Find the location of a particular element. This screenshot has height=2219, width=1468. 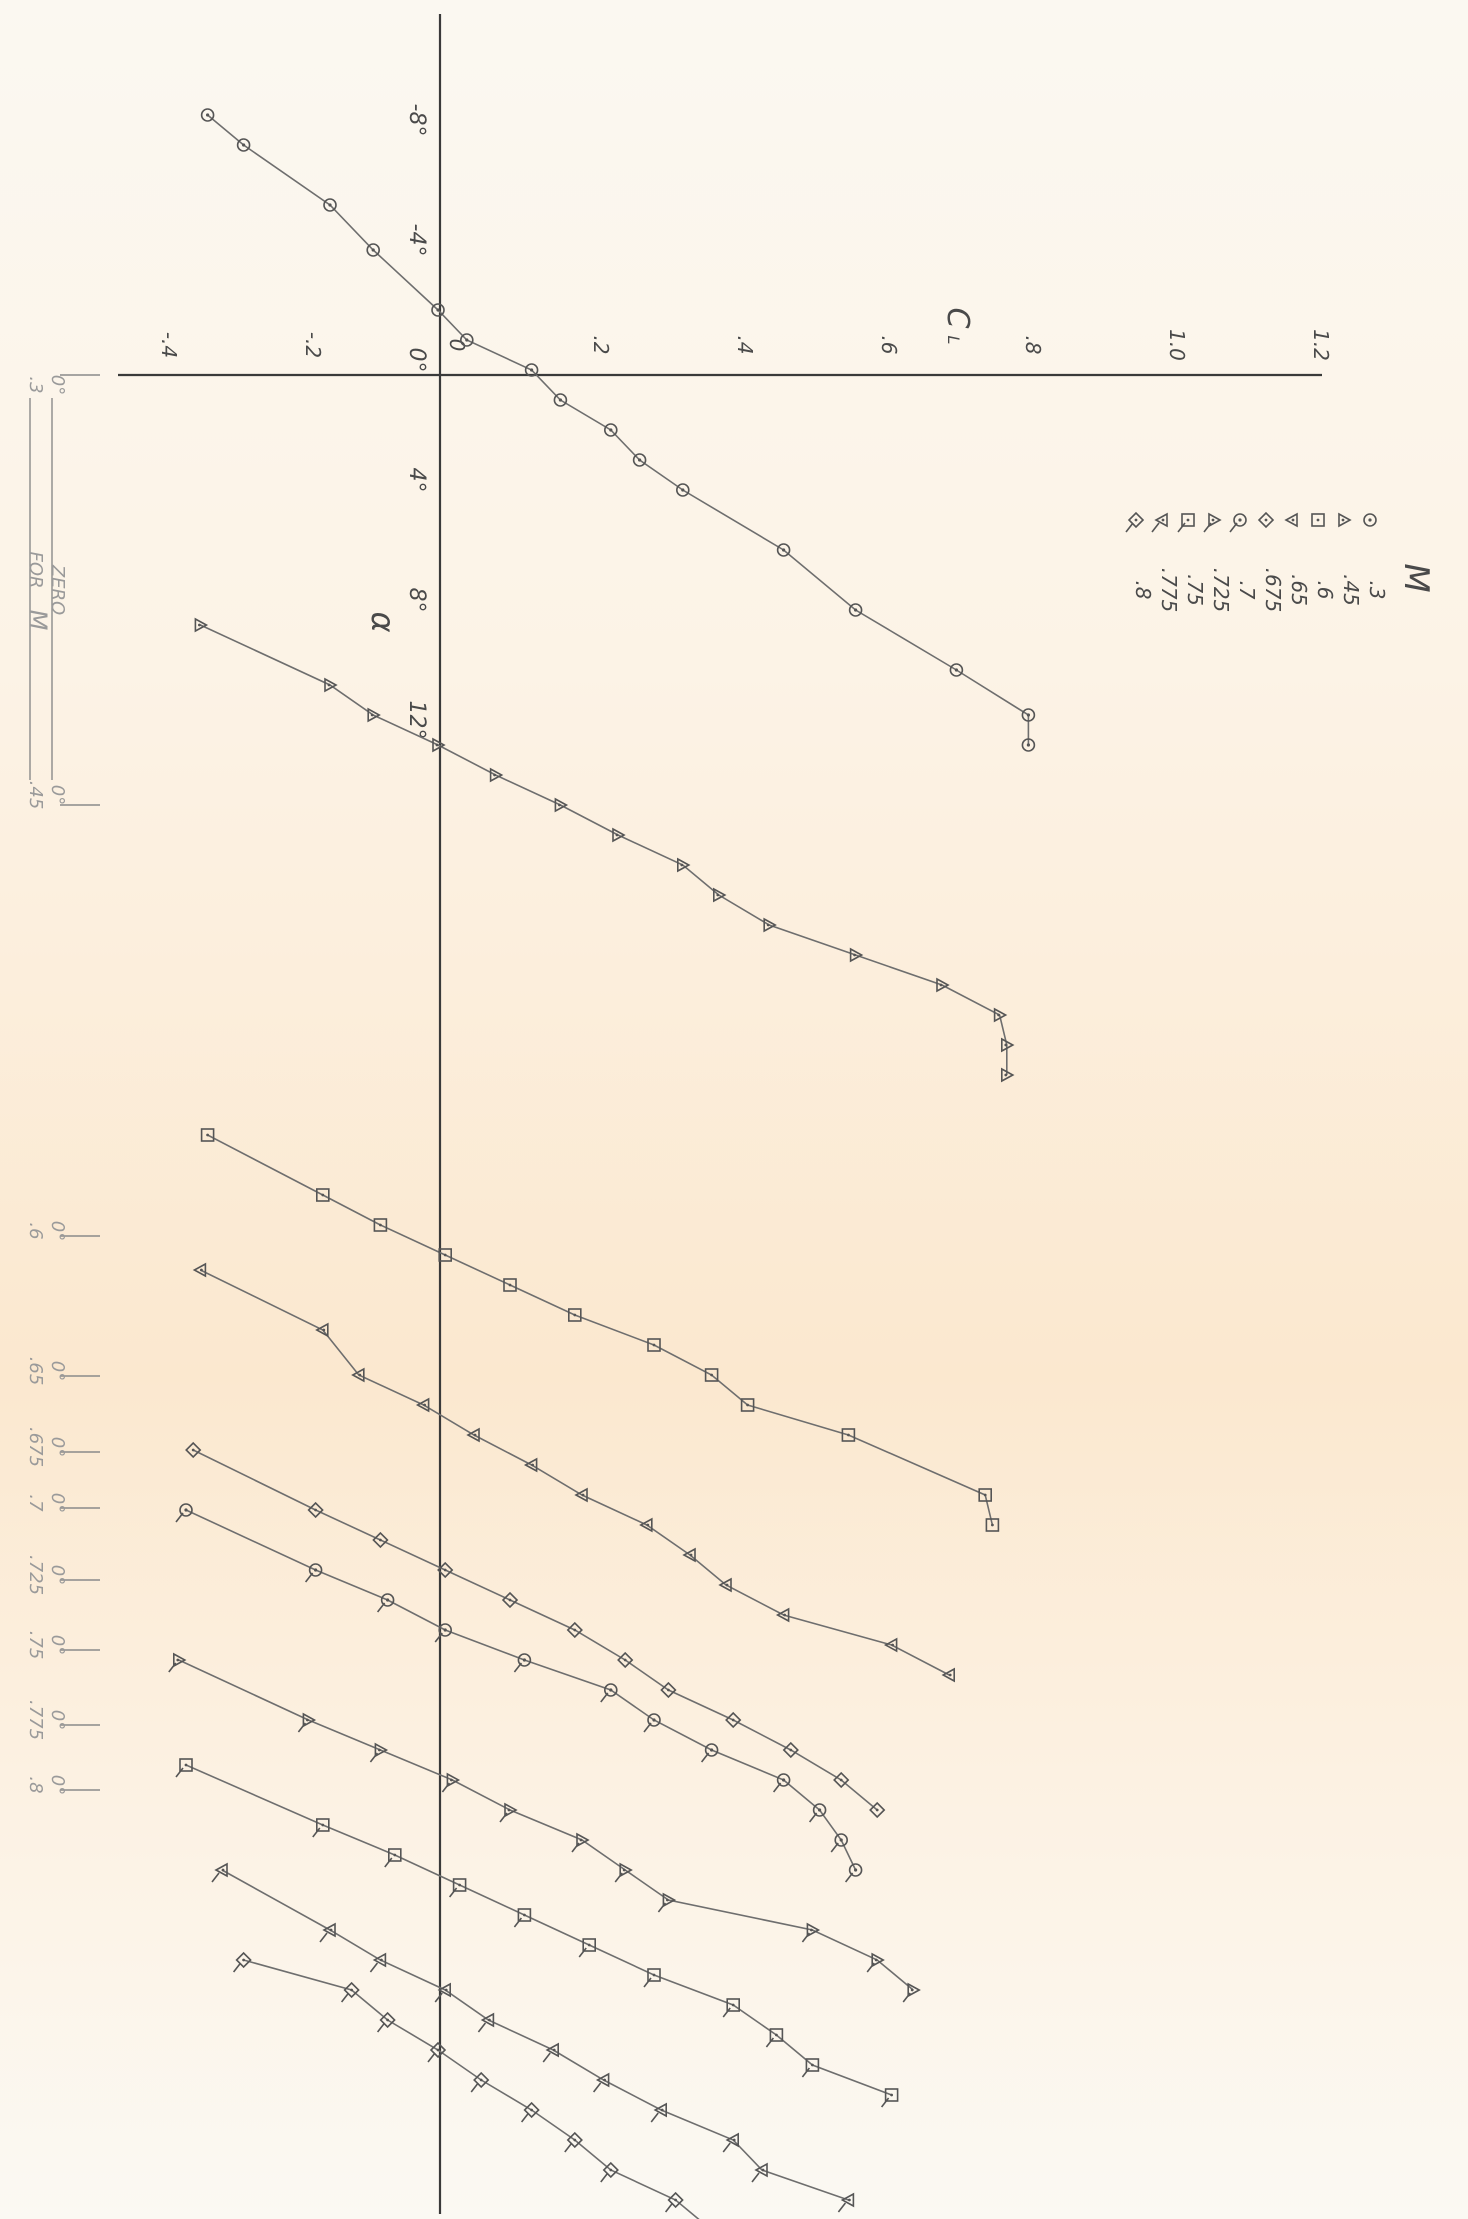

cl-tick-label: .8 is located at coordinates (1033, 344).